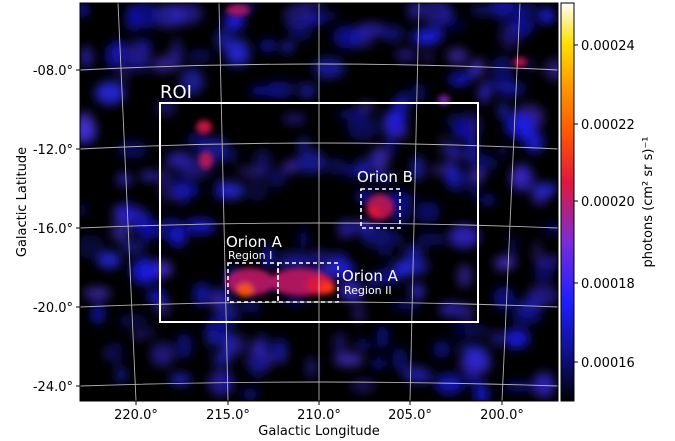 The width and height of the screenshot is (675, 441). I want to click on x-tick-label: 215.0°, so click(228, 415).